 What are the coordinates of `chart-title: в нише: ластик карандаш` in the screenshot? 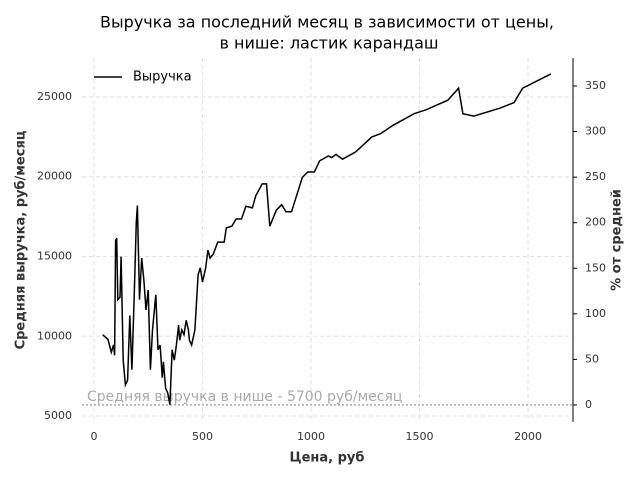 It's located at (328, 43).